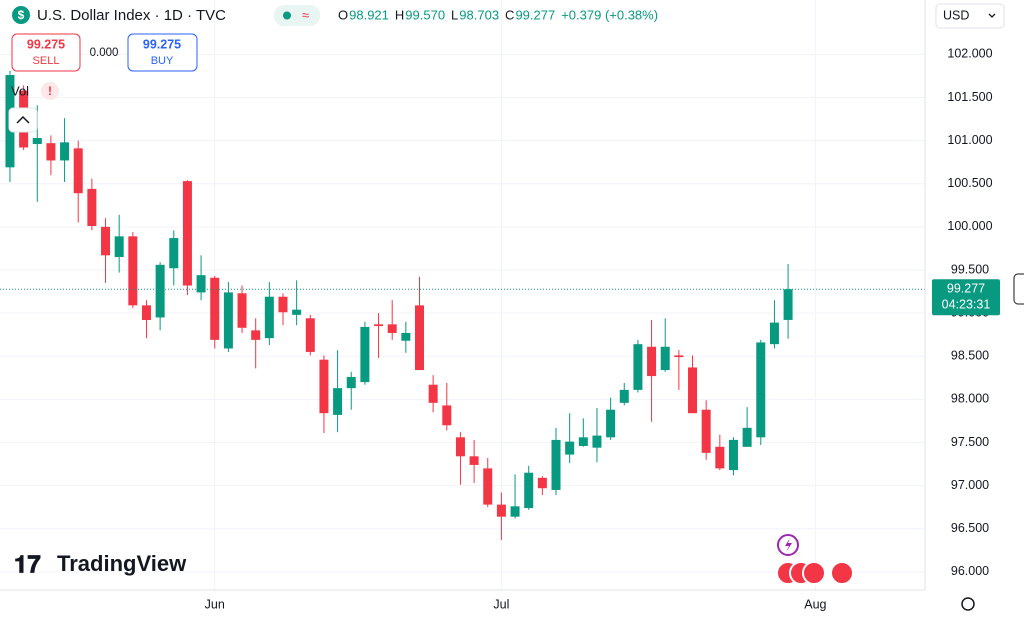  What do you see at coordinates (305, 14) in the screenshot?
I see `status-icon: ≈` at bounding box center [305, 14].